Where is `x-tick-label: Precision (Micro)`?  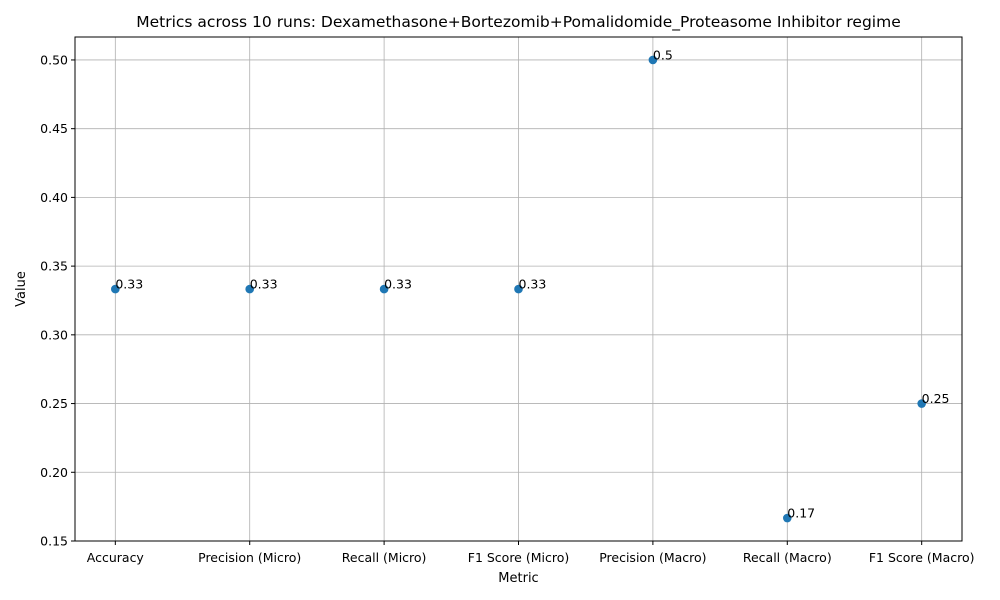 x-tick-label: Precision (Micro) is located at coordinates (249, 557).